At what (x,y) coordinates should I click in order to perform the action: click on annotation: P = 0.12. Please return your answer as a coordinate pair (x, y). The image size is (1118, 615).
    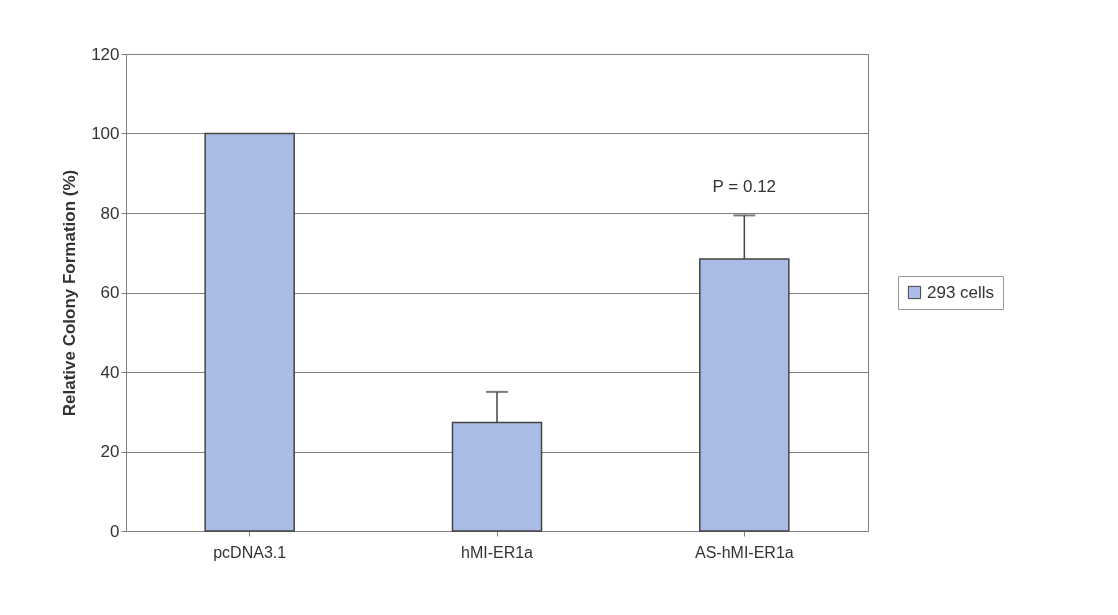
    Looking at the image, I should click on (744, 187).